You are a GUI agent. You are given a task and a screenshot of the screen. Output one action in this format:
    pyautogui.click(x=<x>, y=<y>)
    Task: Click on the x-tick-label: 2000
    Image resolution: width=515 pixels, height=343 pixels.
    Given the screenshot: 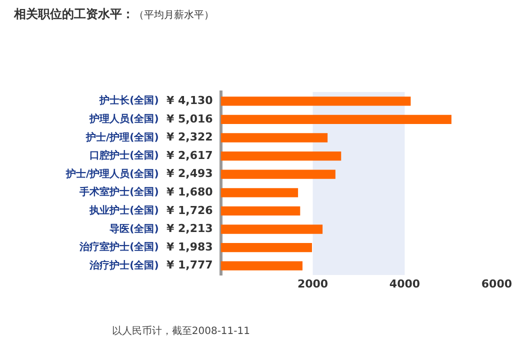 What is the action you would take?
    pyautogui.click(x=312, y=283)
    